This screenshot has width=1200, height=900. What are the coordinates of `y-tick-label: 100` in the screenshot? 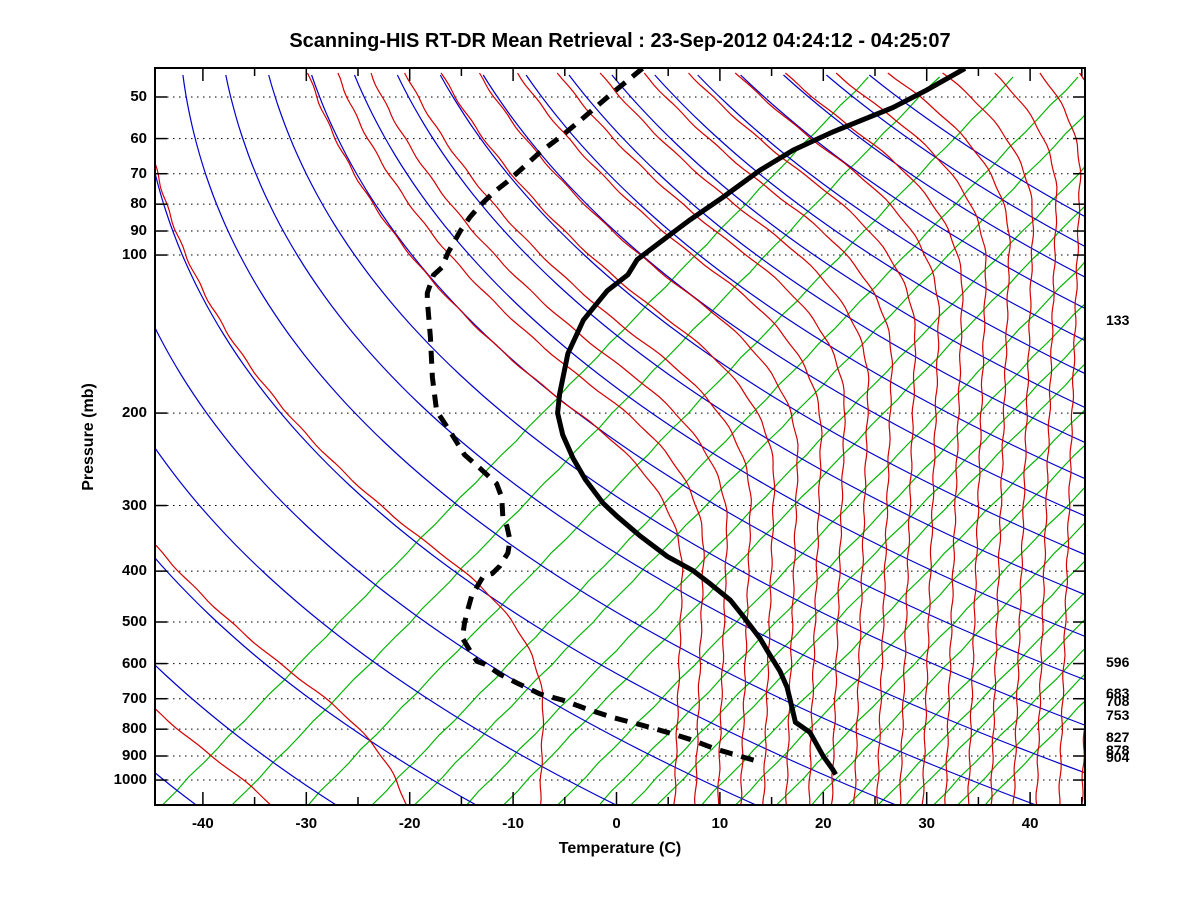 It's located at (134, 255).